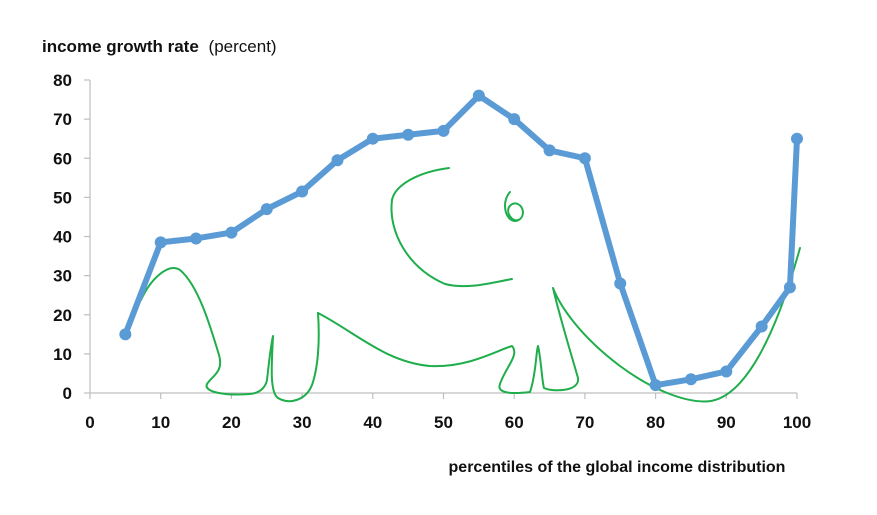 The image size is (877, 515). I want to click on x-tick-label: 30, so click(302, 422).